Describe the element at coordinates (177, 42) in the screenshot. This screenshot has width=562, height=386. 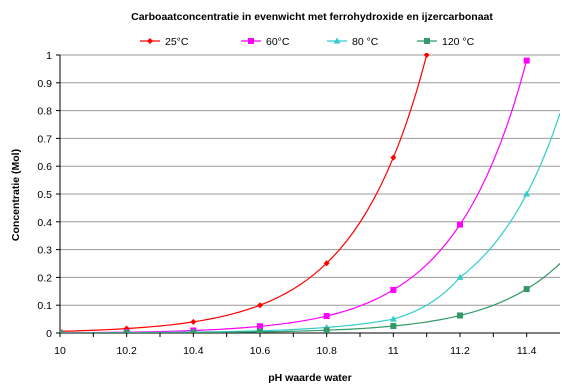
I see `legend-label: 25°C` at that location.